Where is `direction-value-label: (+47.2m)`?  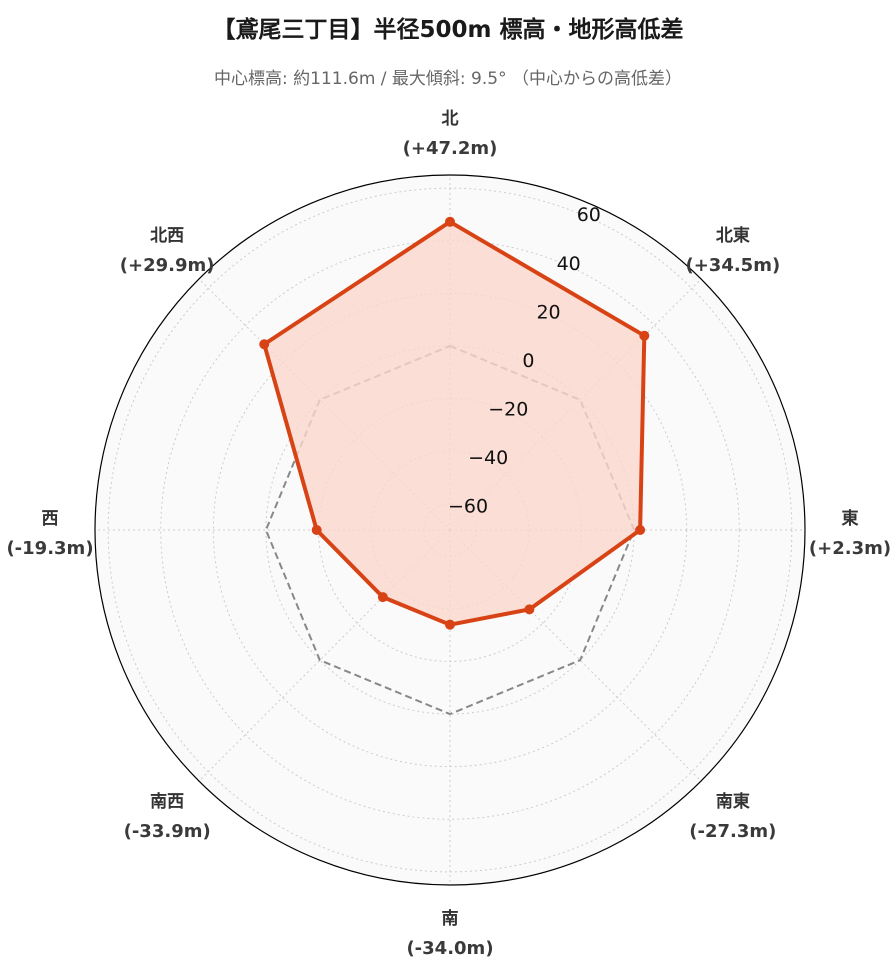 direction-value-label: (+47.2m) is located at coordinates (450, 148).